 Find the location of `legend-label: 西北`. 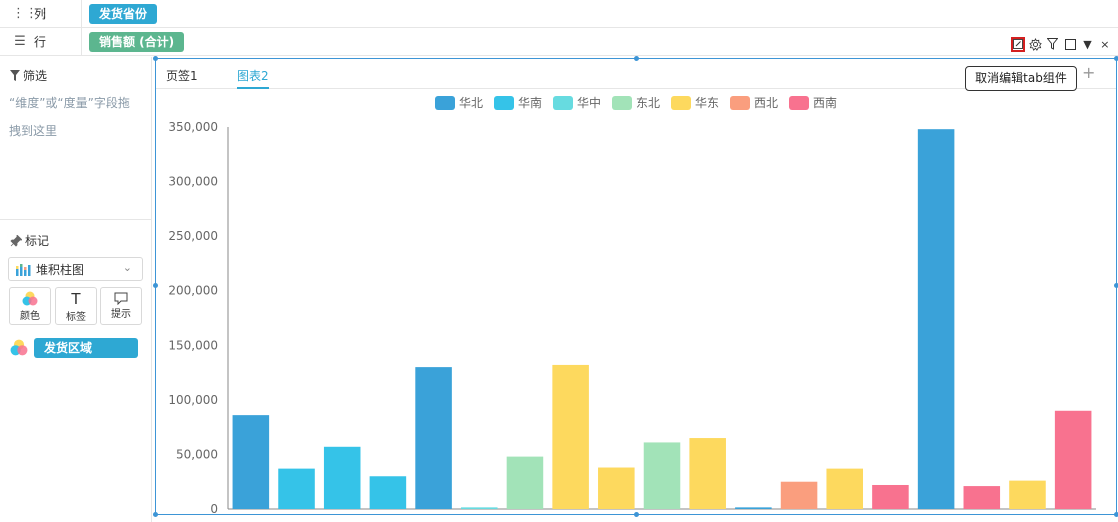

legend-label: 西北 is located at coordinates (766, 103).